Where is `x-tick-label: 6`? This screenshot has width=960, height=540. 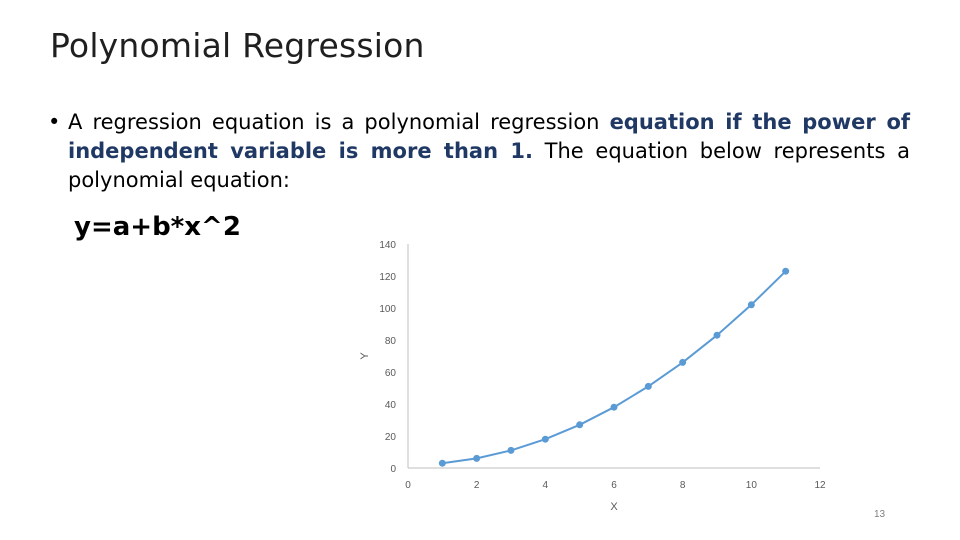 x-tick-label: 6 is located at coordinates (614, 485).